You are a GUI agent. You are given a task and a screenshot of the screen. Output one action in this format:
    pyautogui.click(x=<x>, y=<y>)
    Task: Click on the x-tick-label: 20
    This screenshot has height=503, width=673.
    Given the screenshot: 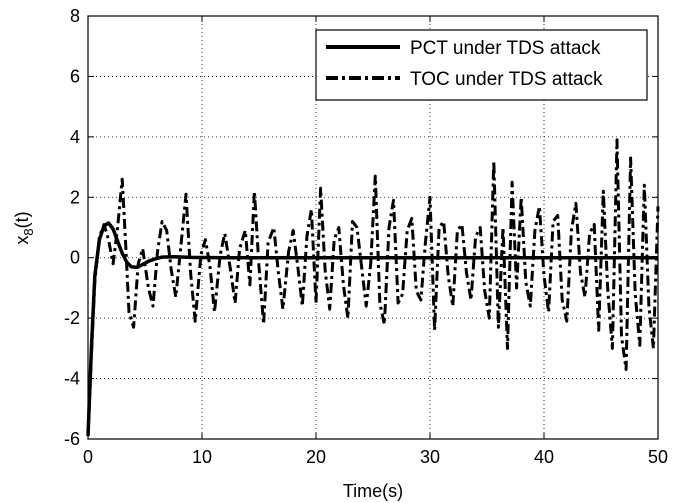 What is the action you would take?
    pyautogui.click(x=316, y=457)
    